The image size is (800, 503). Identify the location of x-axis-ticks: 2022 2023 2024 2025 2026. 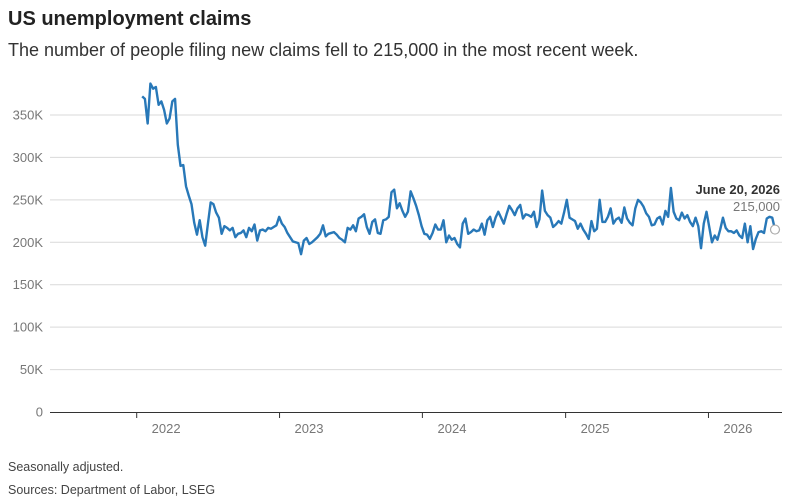
(444, 424).